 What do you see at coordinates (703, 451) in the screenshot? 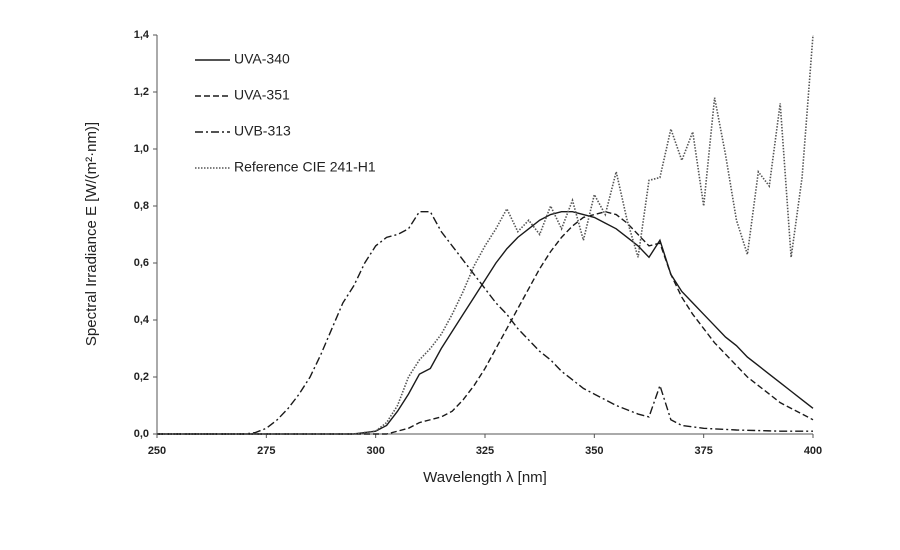
I see `x-tick-label: 375` at bounding box center [703, 451].